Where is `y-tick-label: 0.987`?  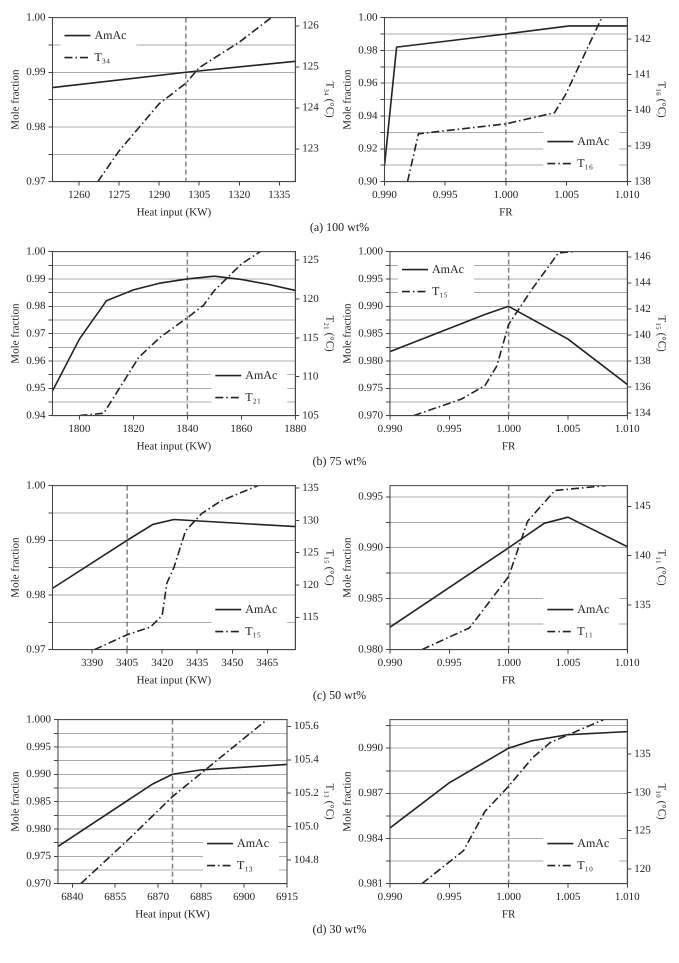
y-tick-label: 0.987 is located at coordinates (371, 793).